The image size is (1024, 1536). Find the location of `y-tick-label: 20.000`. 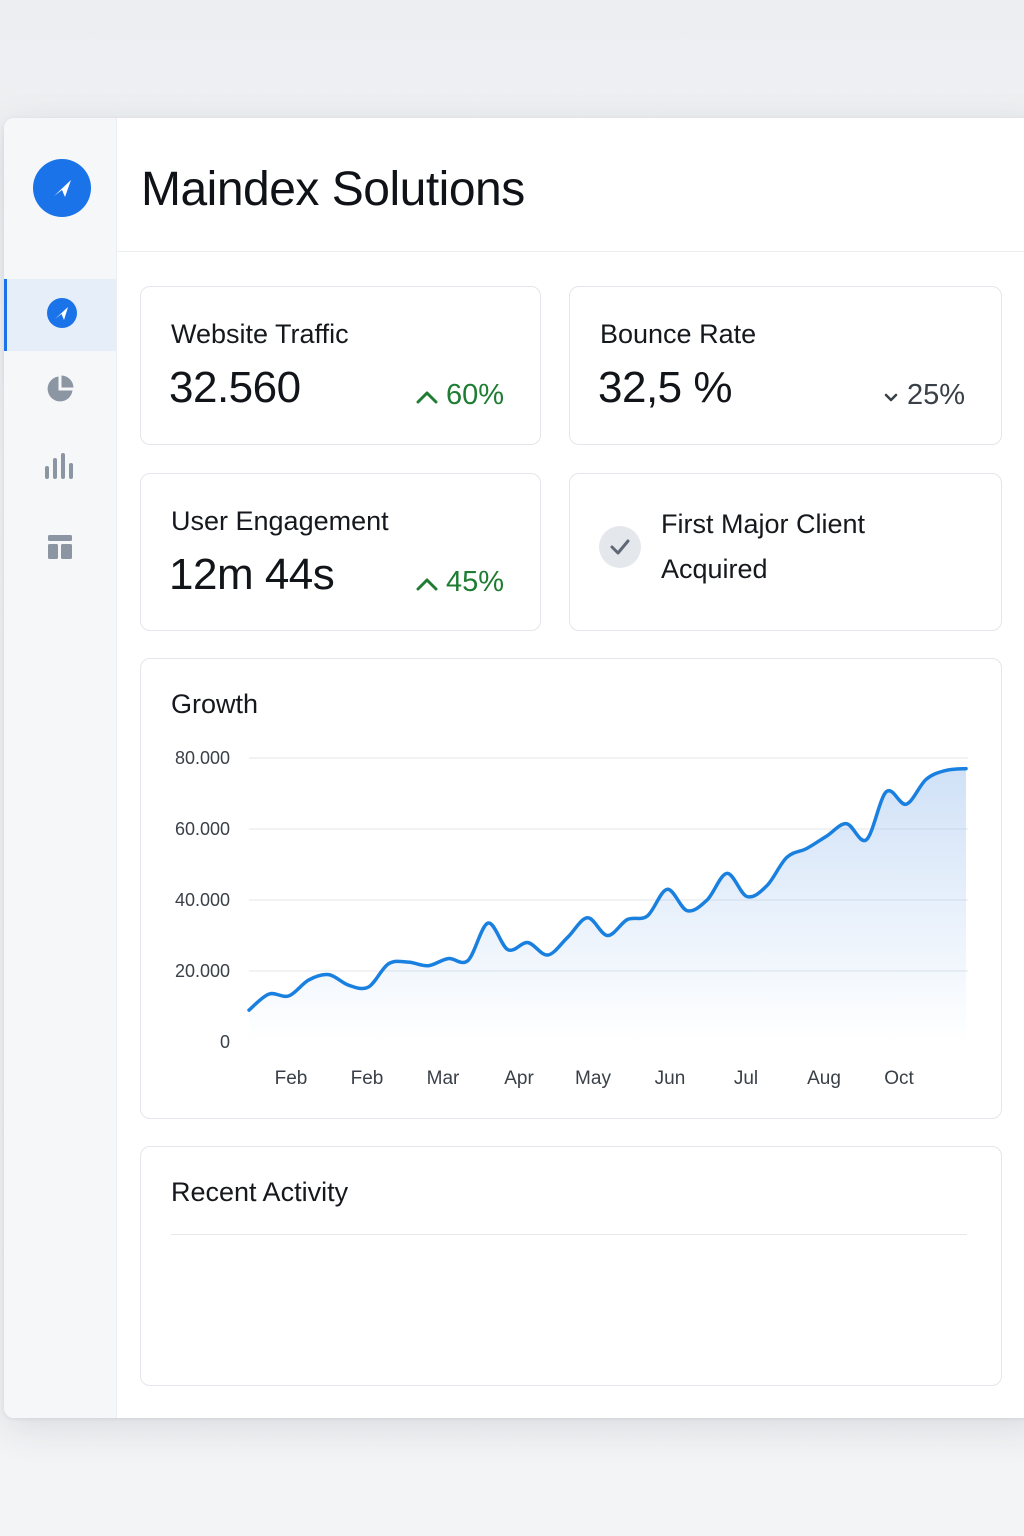

y-tick-label: 20.000 is located at coordinates (202, 971).